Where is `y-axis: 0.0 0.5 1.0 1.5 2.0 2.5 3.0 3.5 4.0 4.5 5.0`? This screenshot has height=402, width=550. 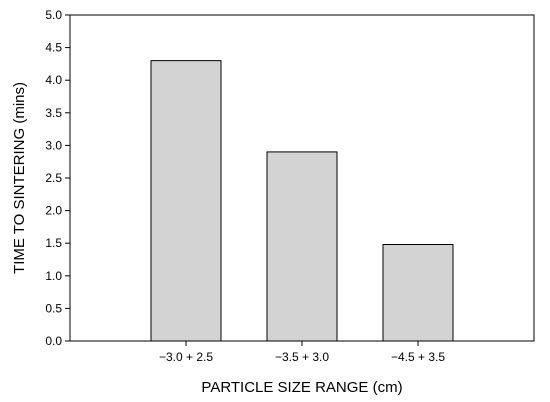 y-axis: 0.0 0.5 1.0 1.5 2.0 2.5 3.0 3.5 4.0 4.5 5.0 is located at coordinates (57, 178).